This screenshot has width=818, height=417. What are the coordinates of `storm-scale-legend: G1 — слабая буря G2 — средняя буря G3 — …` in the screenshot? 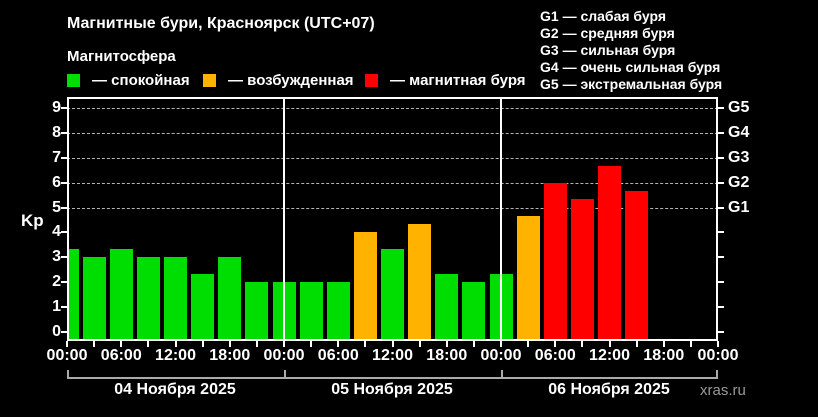 It's located at (631, 50).